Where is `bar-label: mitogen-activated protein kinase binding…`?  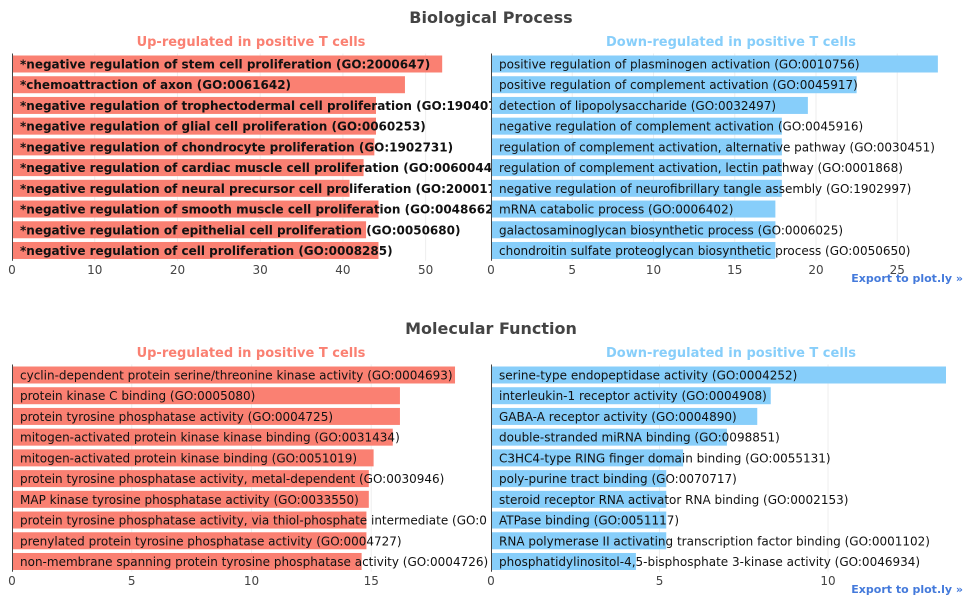
bar-label: mitogen-activated protein kinase binding… is located at coordinates (188, 458).